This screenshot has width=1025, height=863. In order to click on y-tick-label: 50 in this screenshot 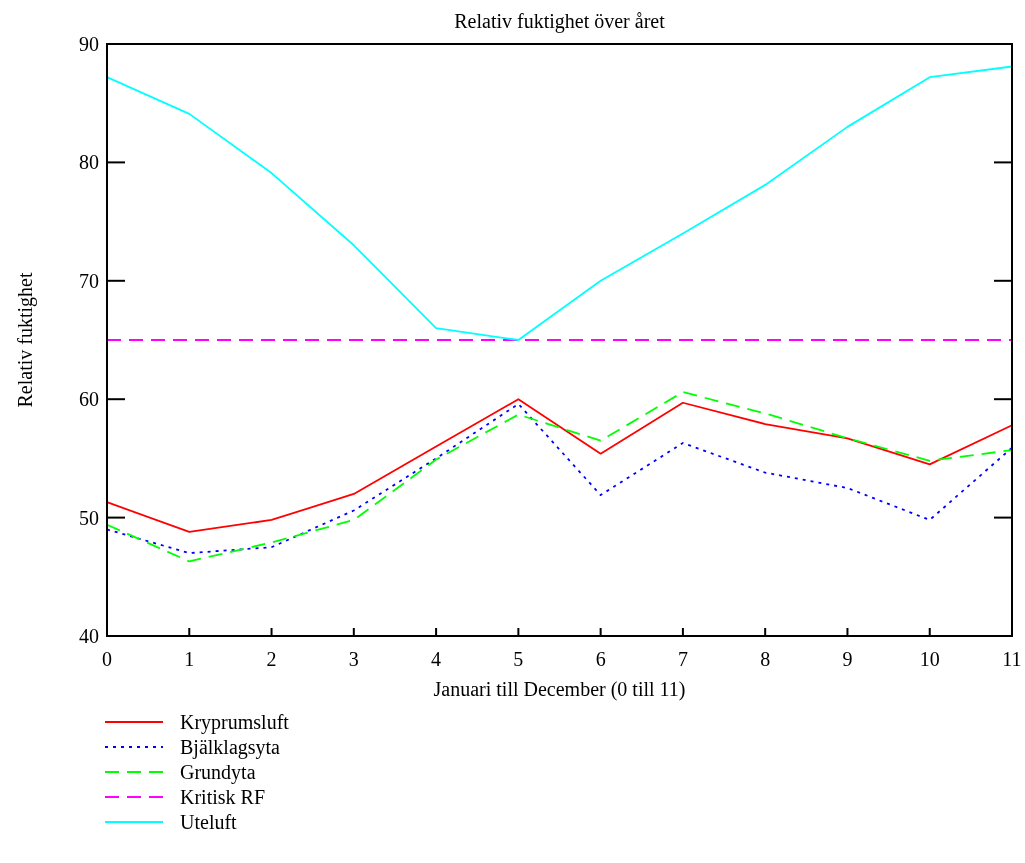, I will do `click(89, 517)`.